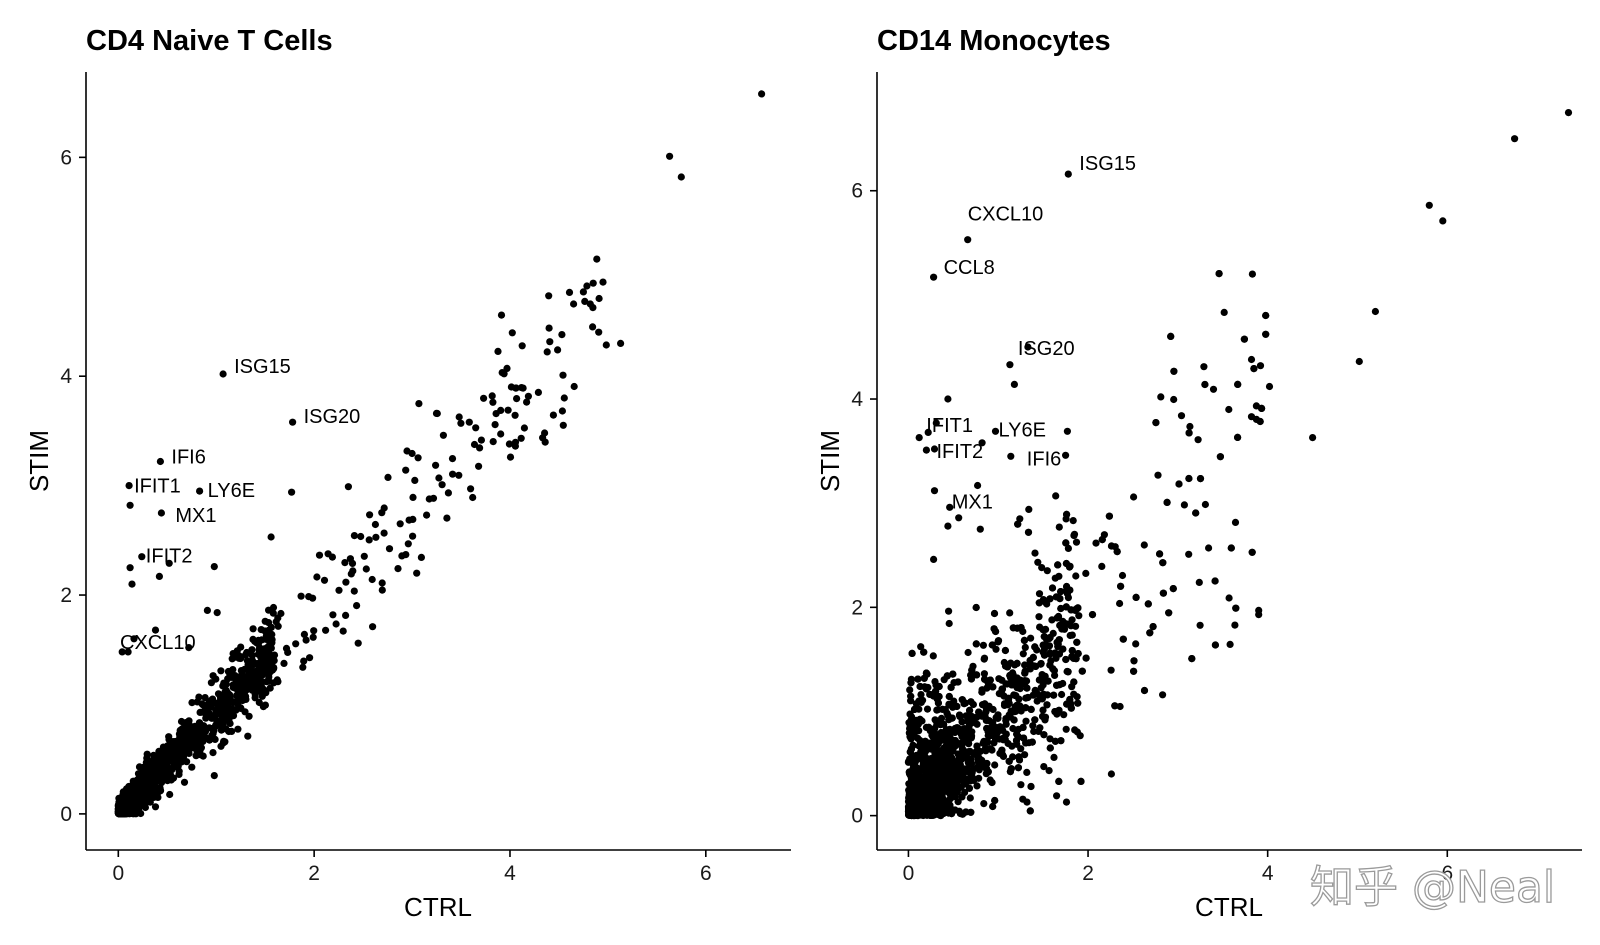 This screenshot has width=1600, height=945. What do you see at coordinates (129, 486) in the screenshot?
I see `gene-point-ifit1` at bounding box center [129, 486].